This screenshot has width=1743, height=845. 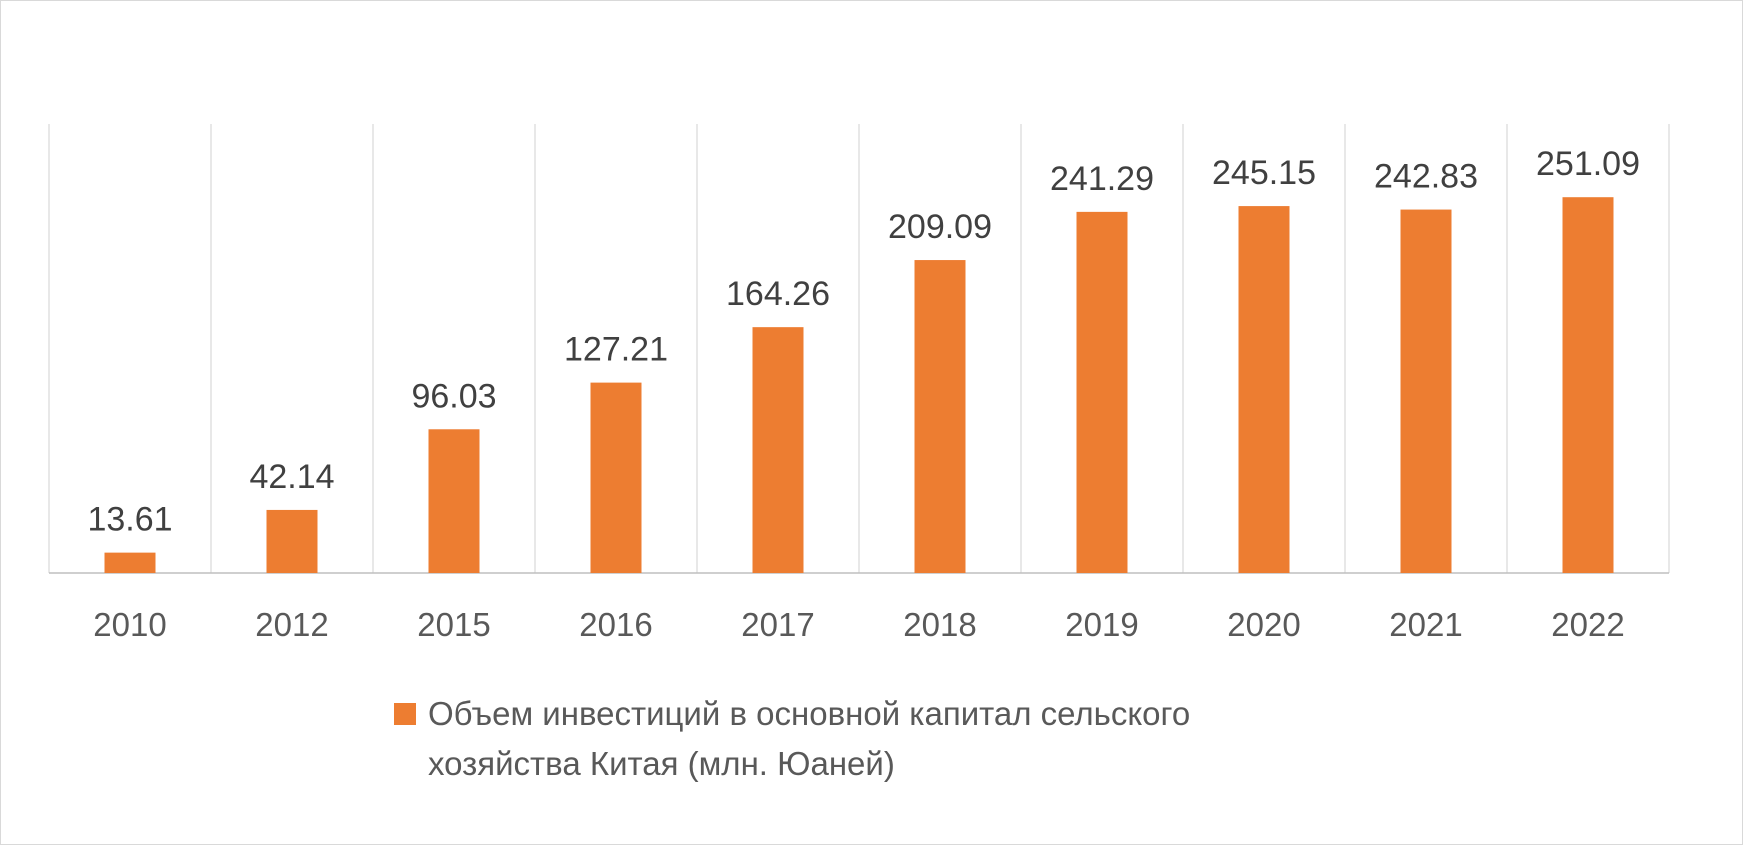 I want to click on bar-2012, so click(x=292, y=541).